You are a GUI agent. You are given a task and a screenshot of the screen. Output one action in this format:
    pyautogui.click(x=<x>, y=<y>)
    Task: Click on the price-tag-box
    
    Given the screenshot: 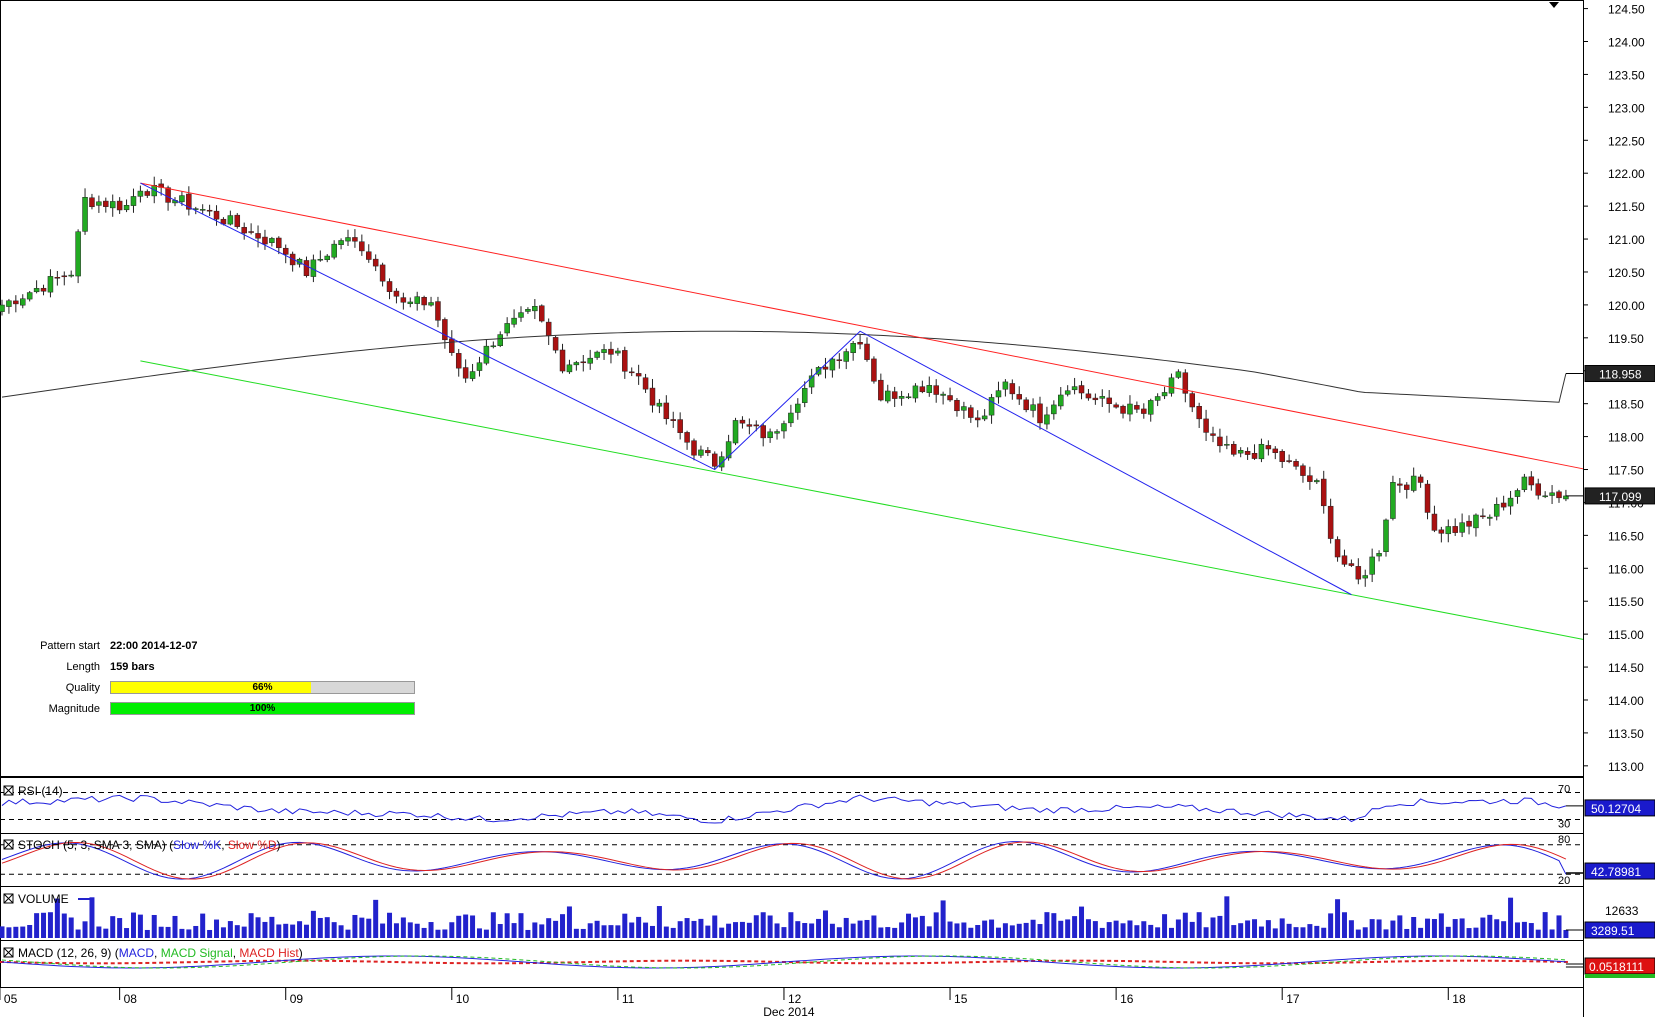 What is the action you would take?
    pyautogui.click(x=1619, y=374)
    